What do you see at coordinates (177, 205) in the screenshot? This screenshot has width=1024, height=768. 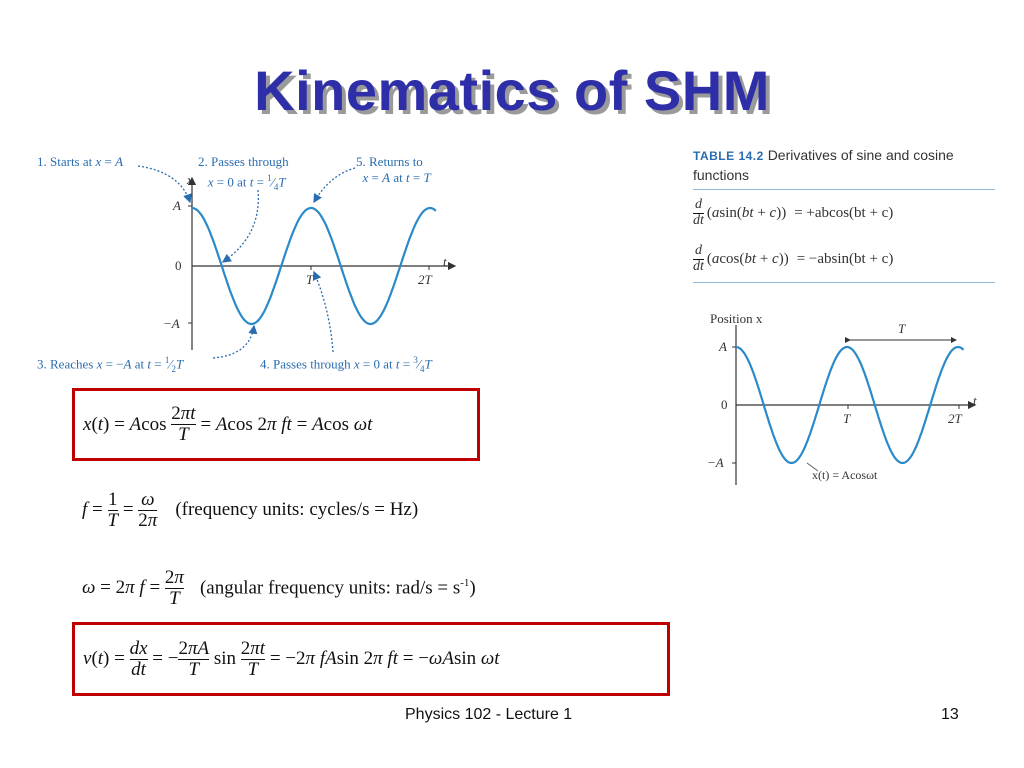 I see `left-label-A: A` at bounding box center [177, 205].